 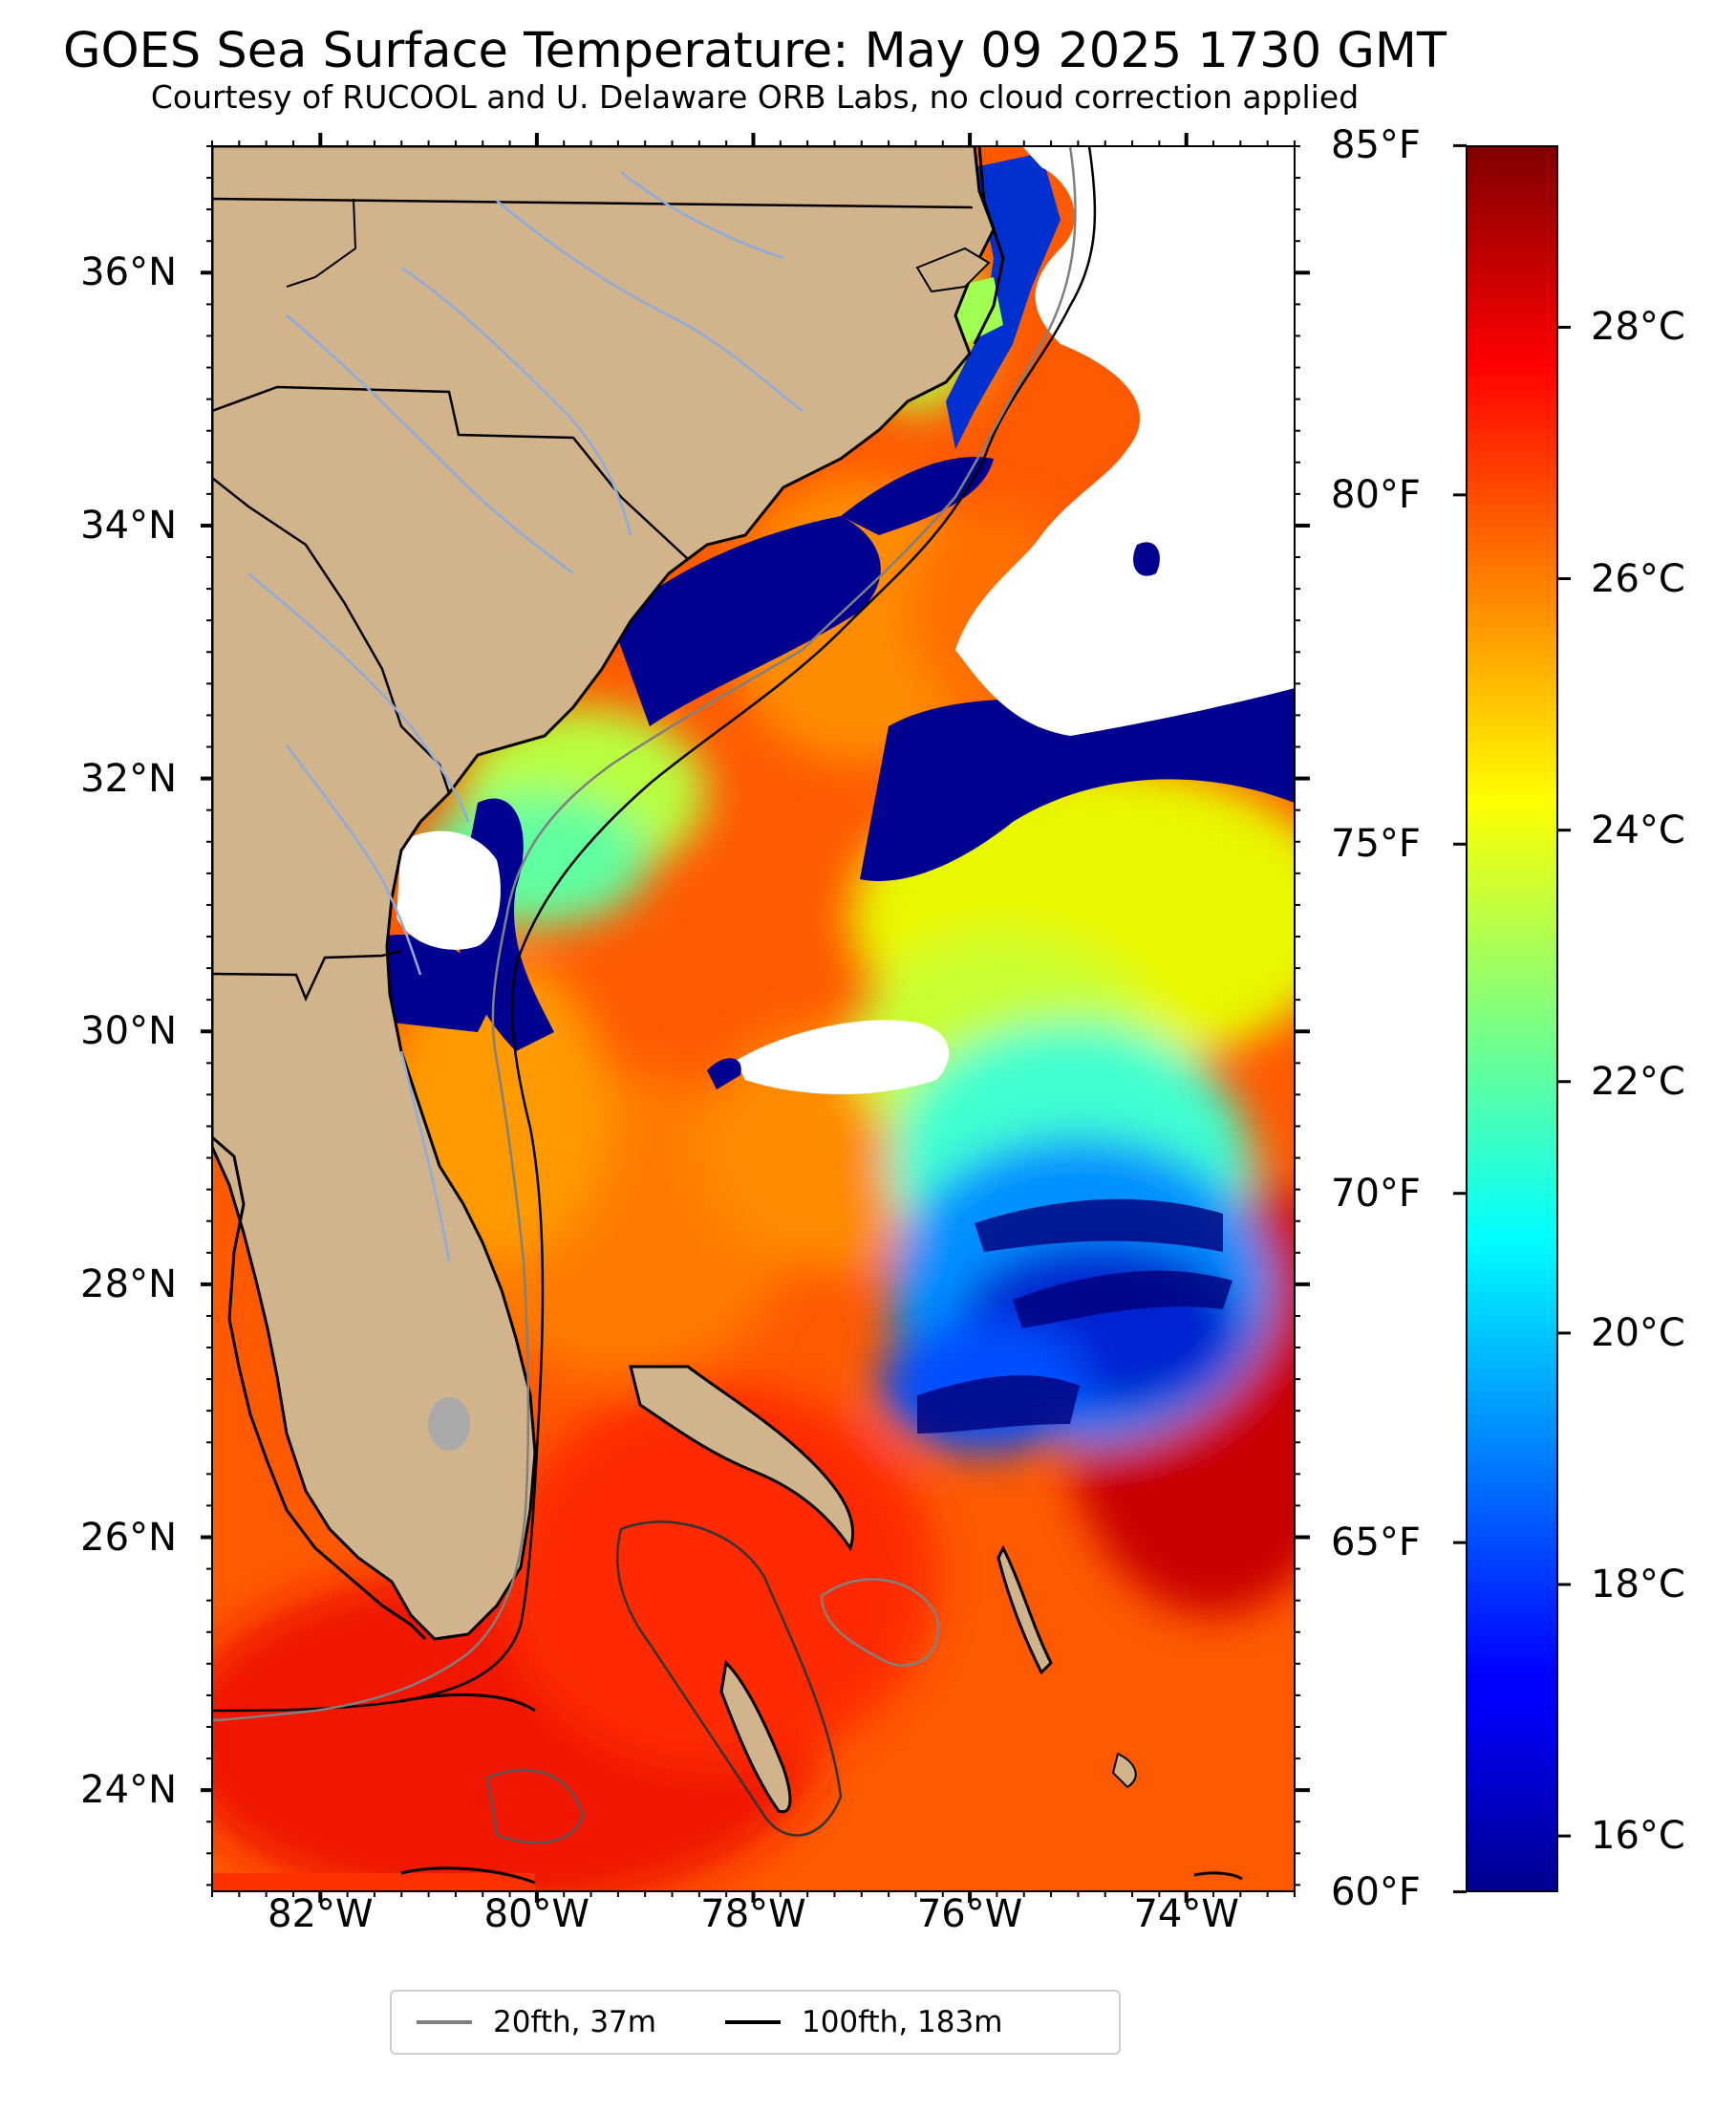 I want to click on colorbar-ticks, so click(x=1512, y=1019).